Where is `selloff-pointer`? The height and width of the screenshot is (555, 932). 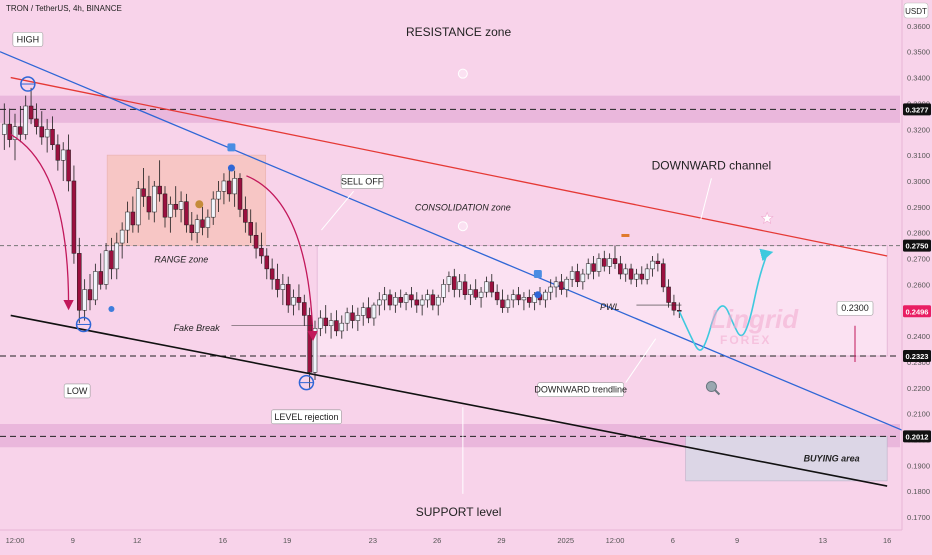 selloff-pointer is located at coordinates (337, 210).